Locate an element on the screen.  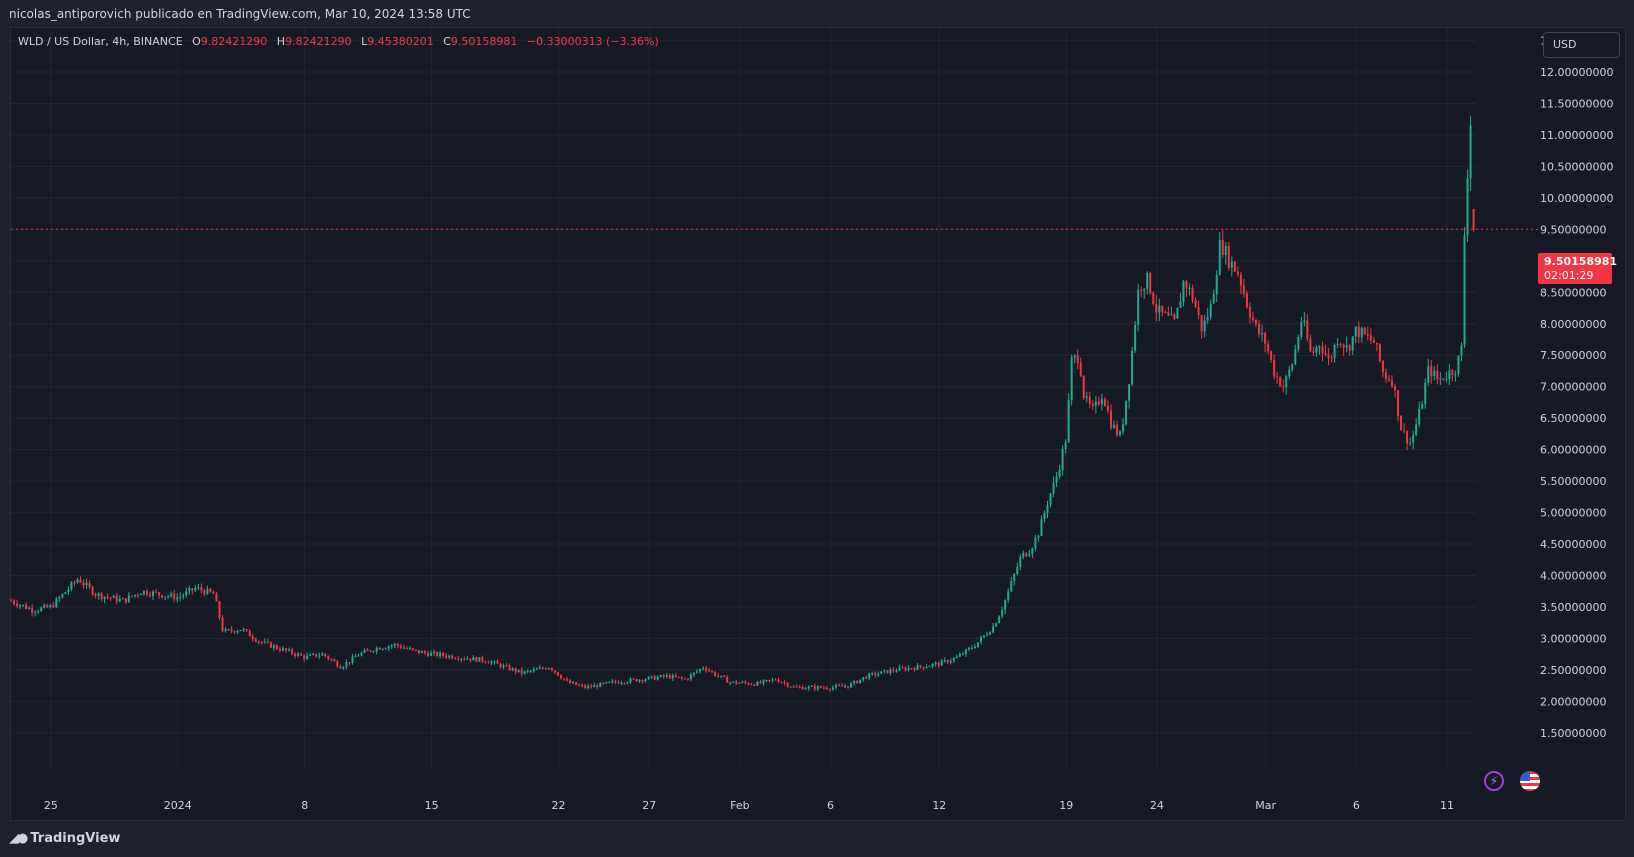
x-tick-label: 19 is located at coordinates (1066, 805).